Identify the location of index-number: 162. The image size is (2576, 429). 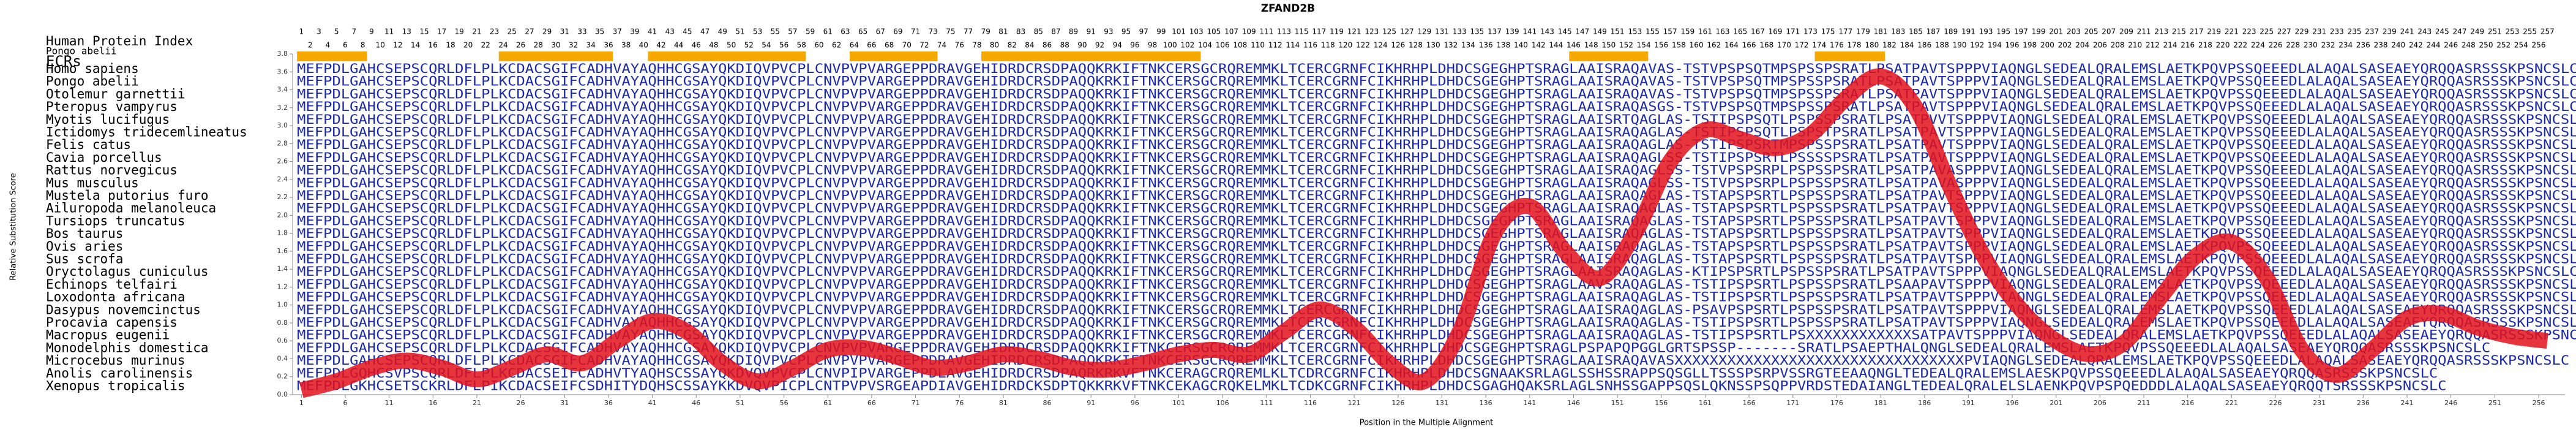
(1714, 46).